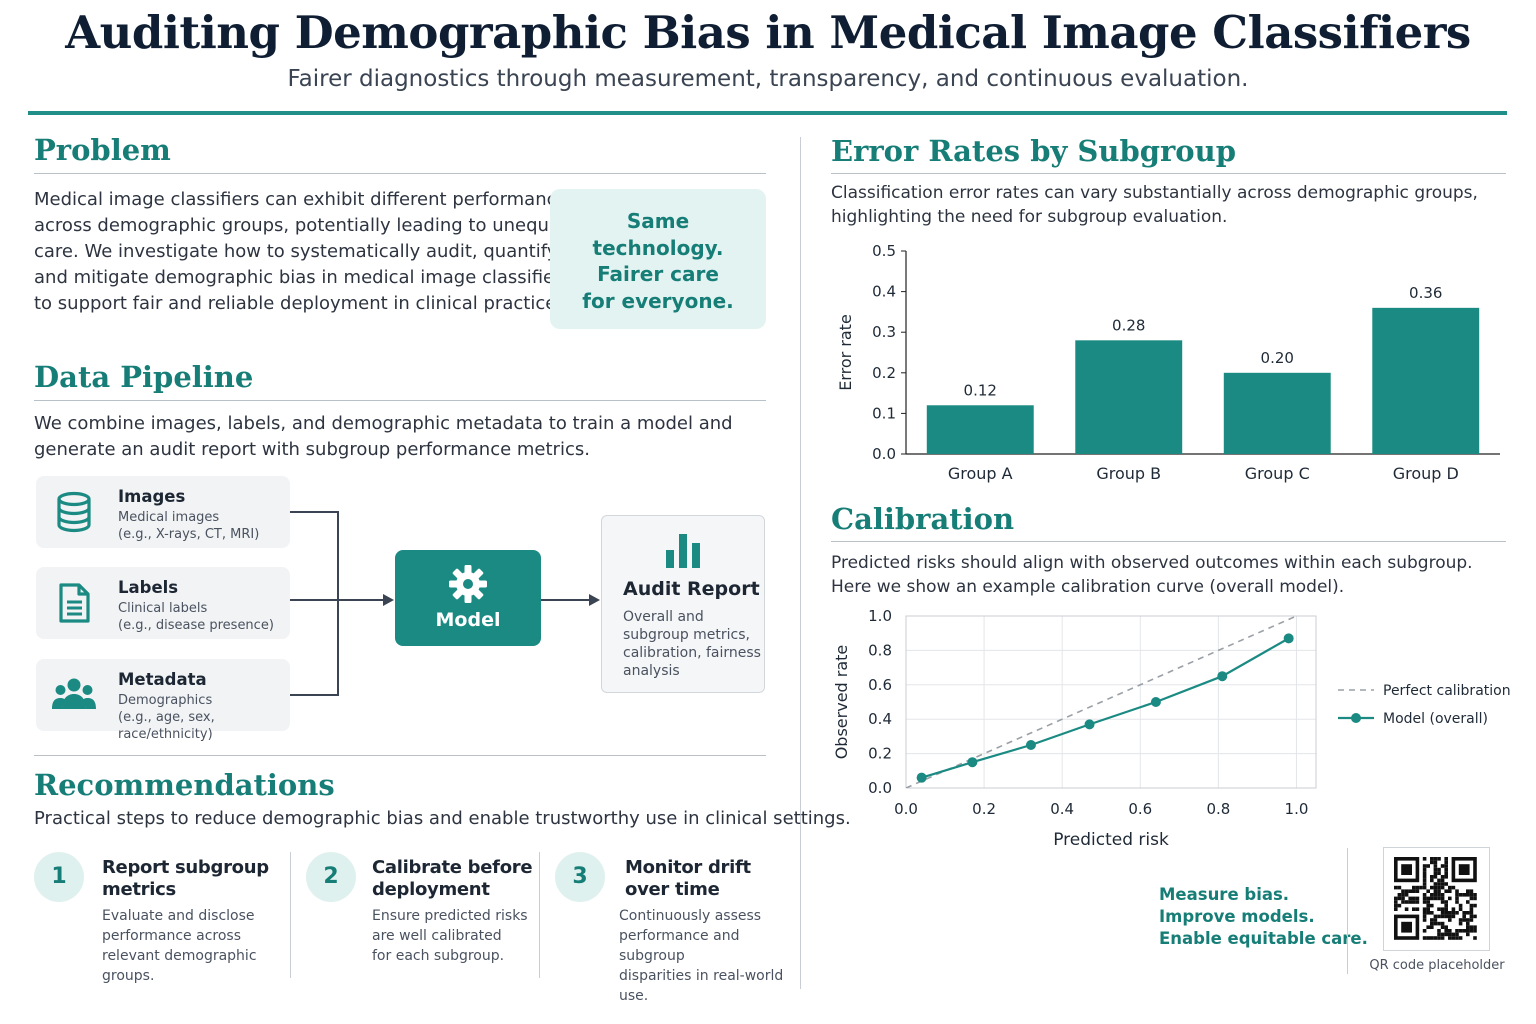  What do you see at coordinates (1435, 719) in the screenshot?
I see `legend-label: Model (overall)` at bounding box center [1435, 719].